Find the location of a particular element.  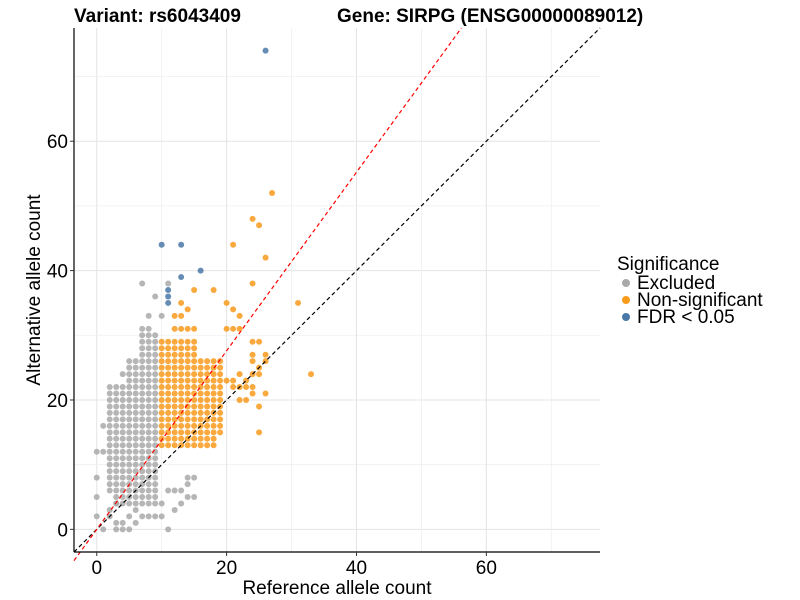

legend-item-non-significant: Non-significant is located at coordinates (692, 300).